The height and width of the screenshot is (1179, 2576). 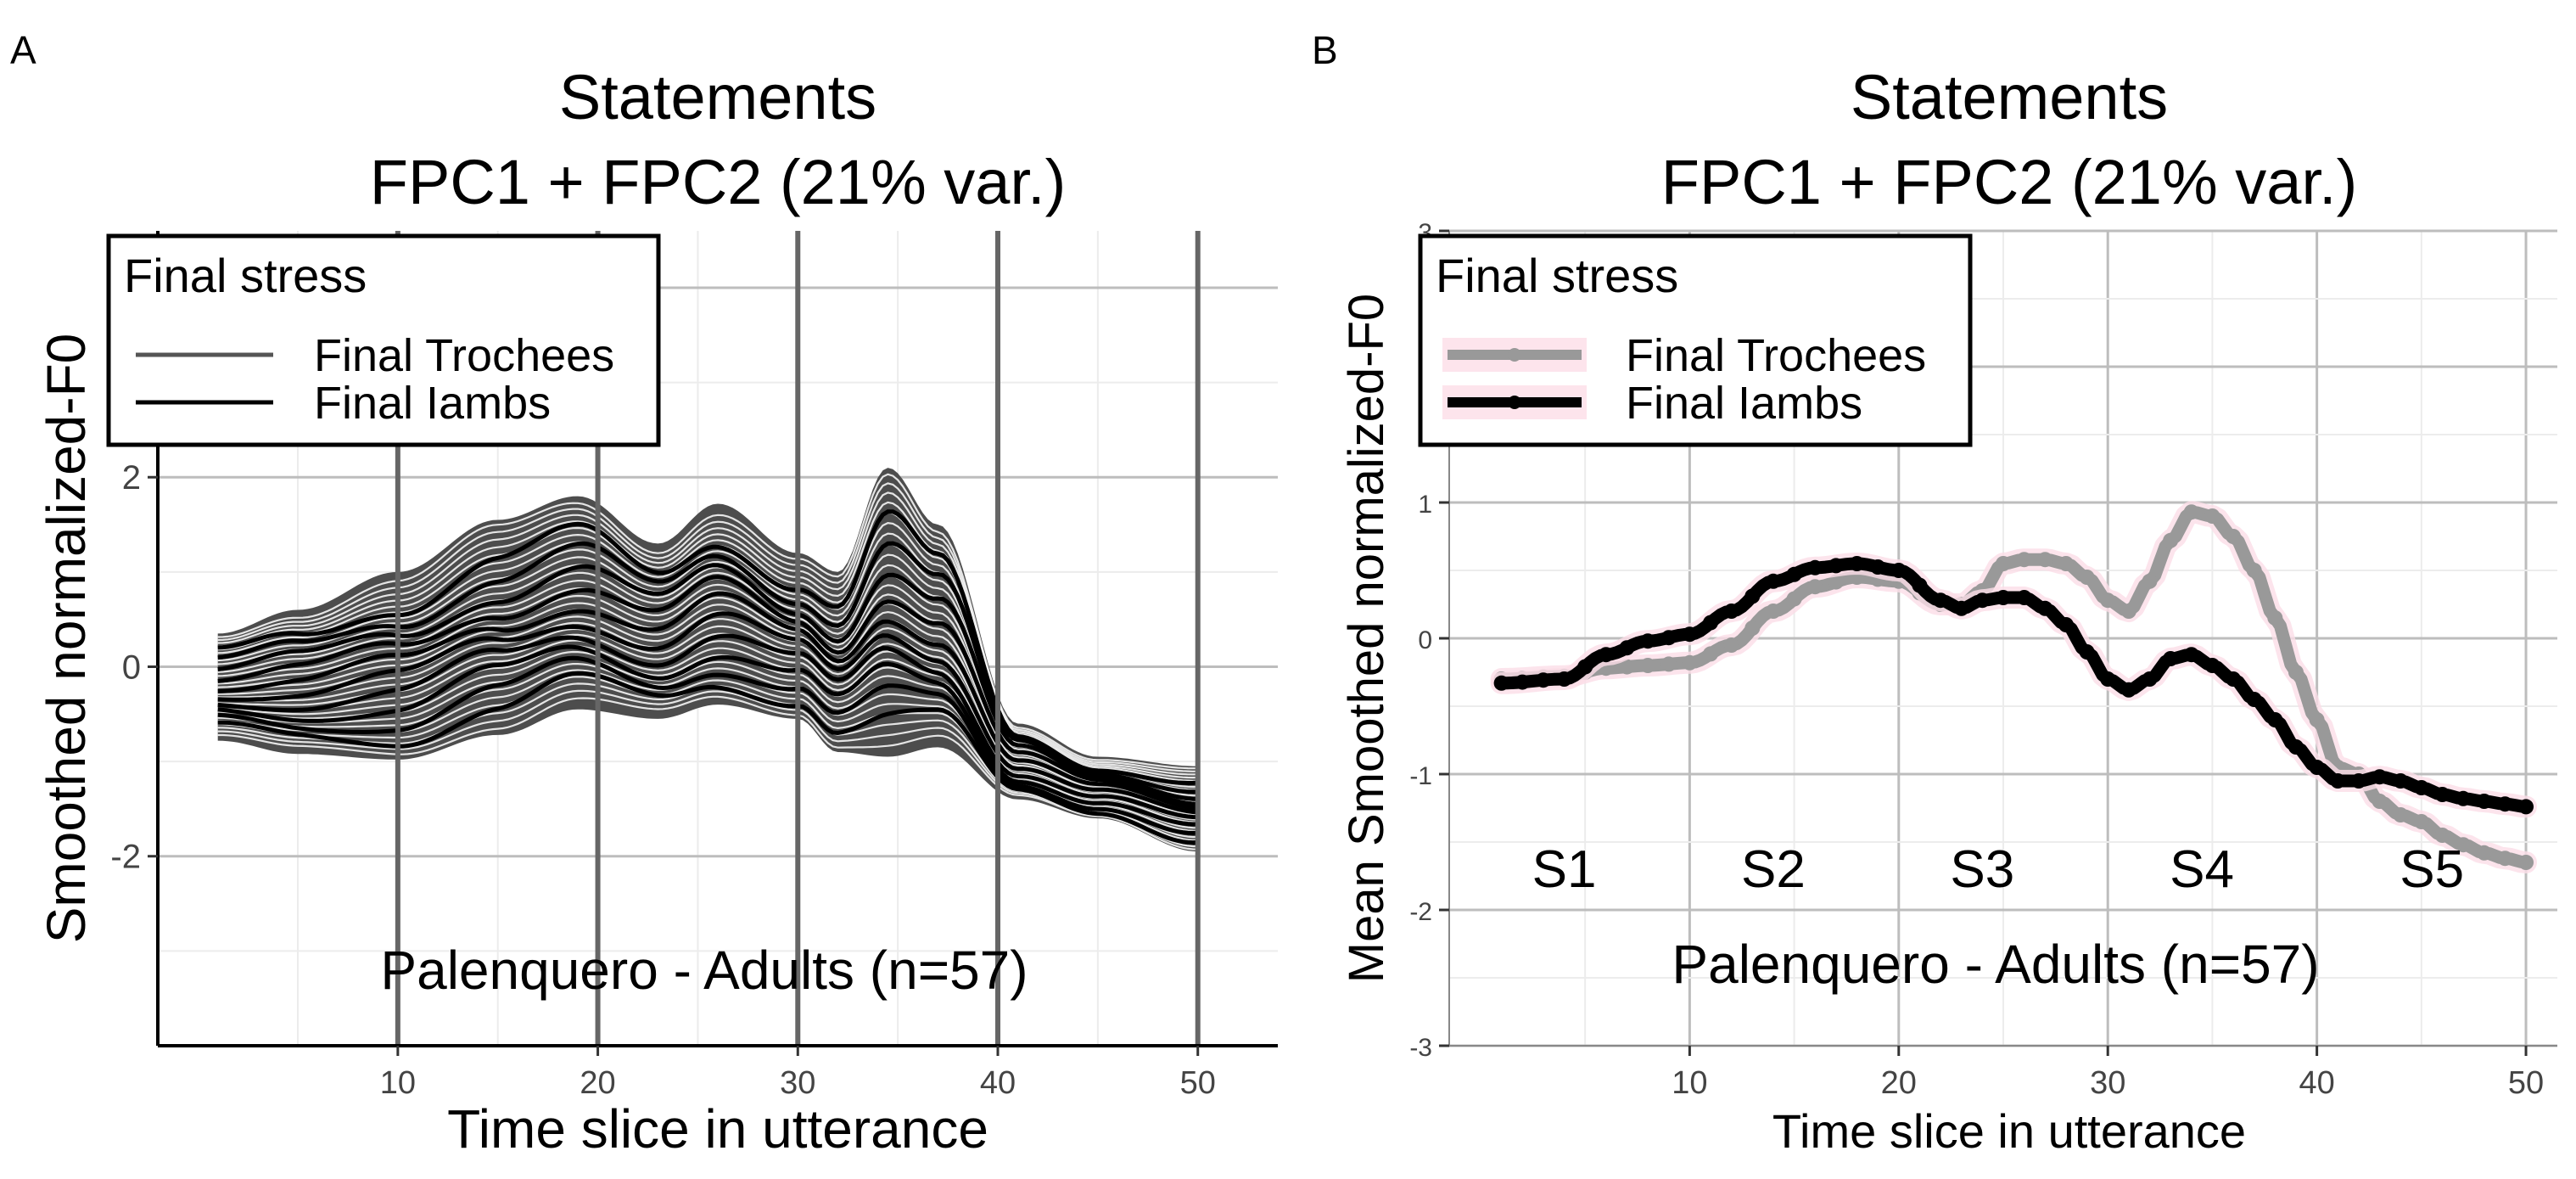 What do you see at coordinates (718, 182) in the screenshot?
I see `panel-a-title-line2: FPC1 + FPC2 (21% var.)` at bounding box center [718, 182].